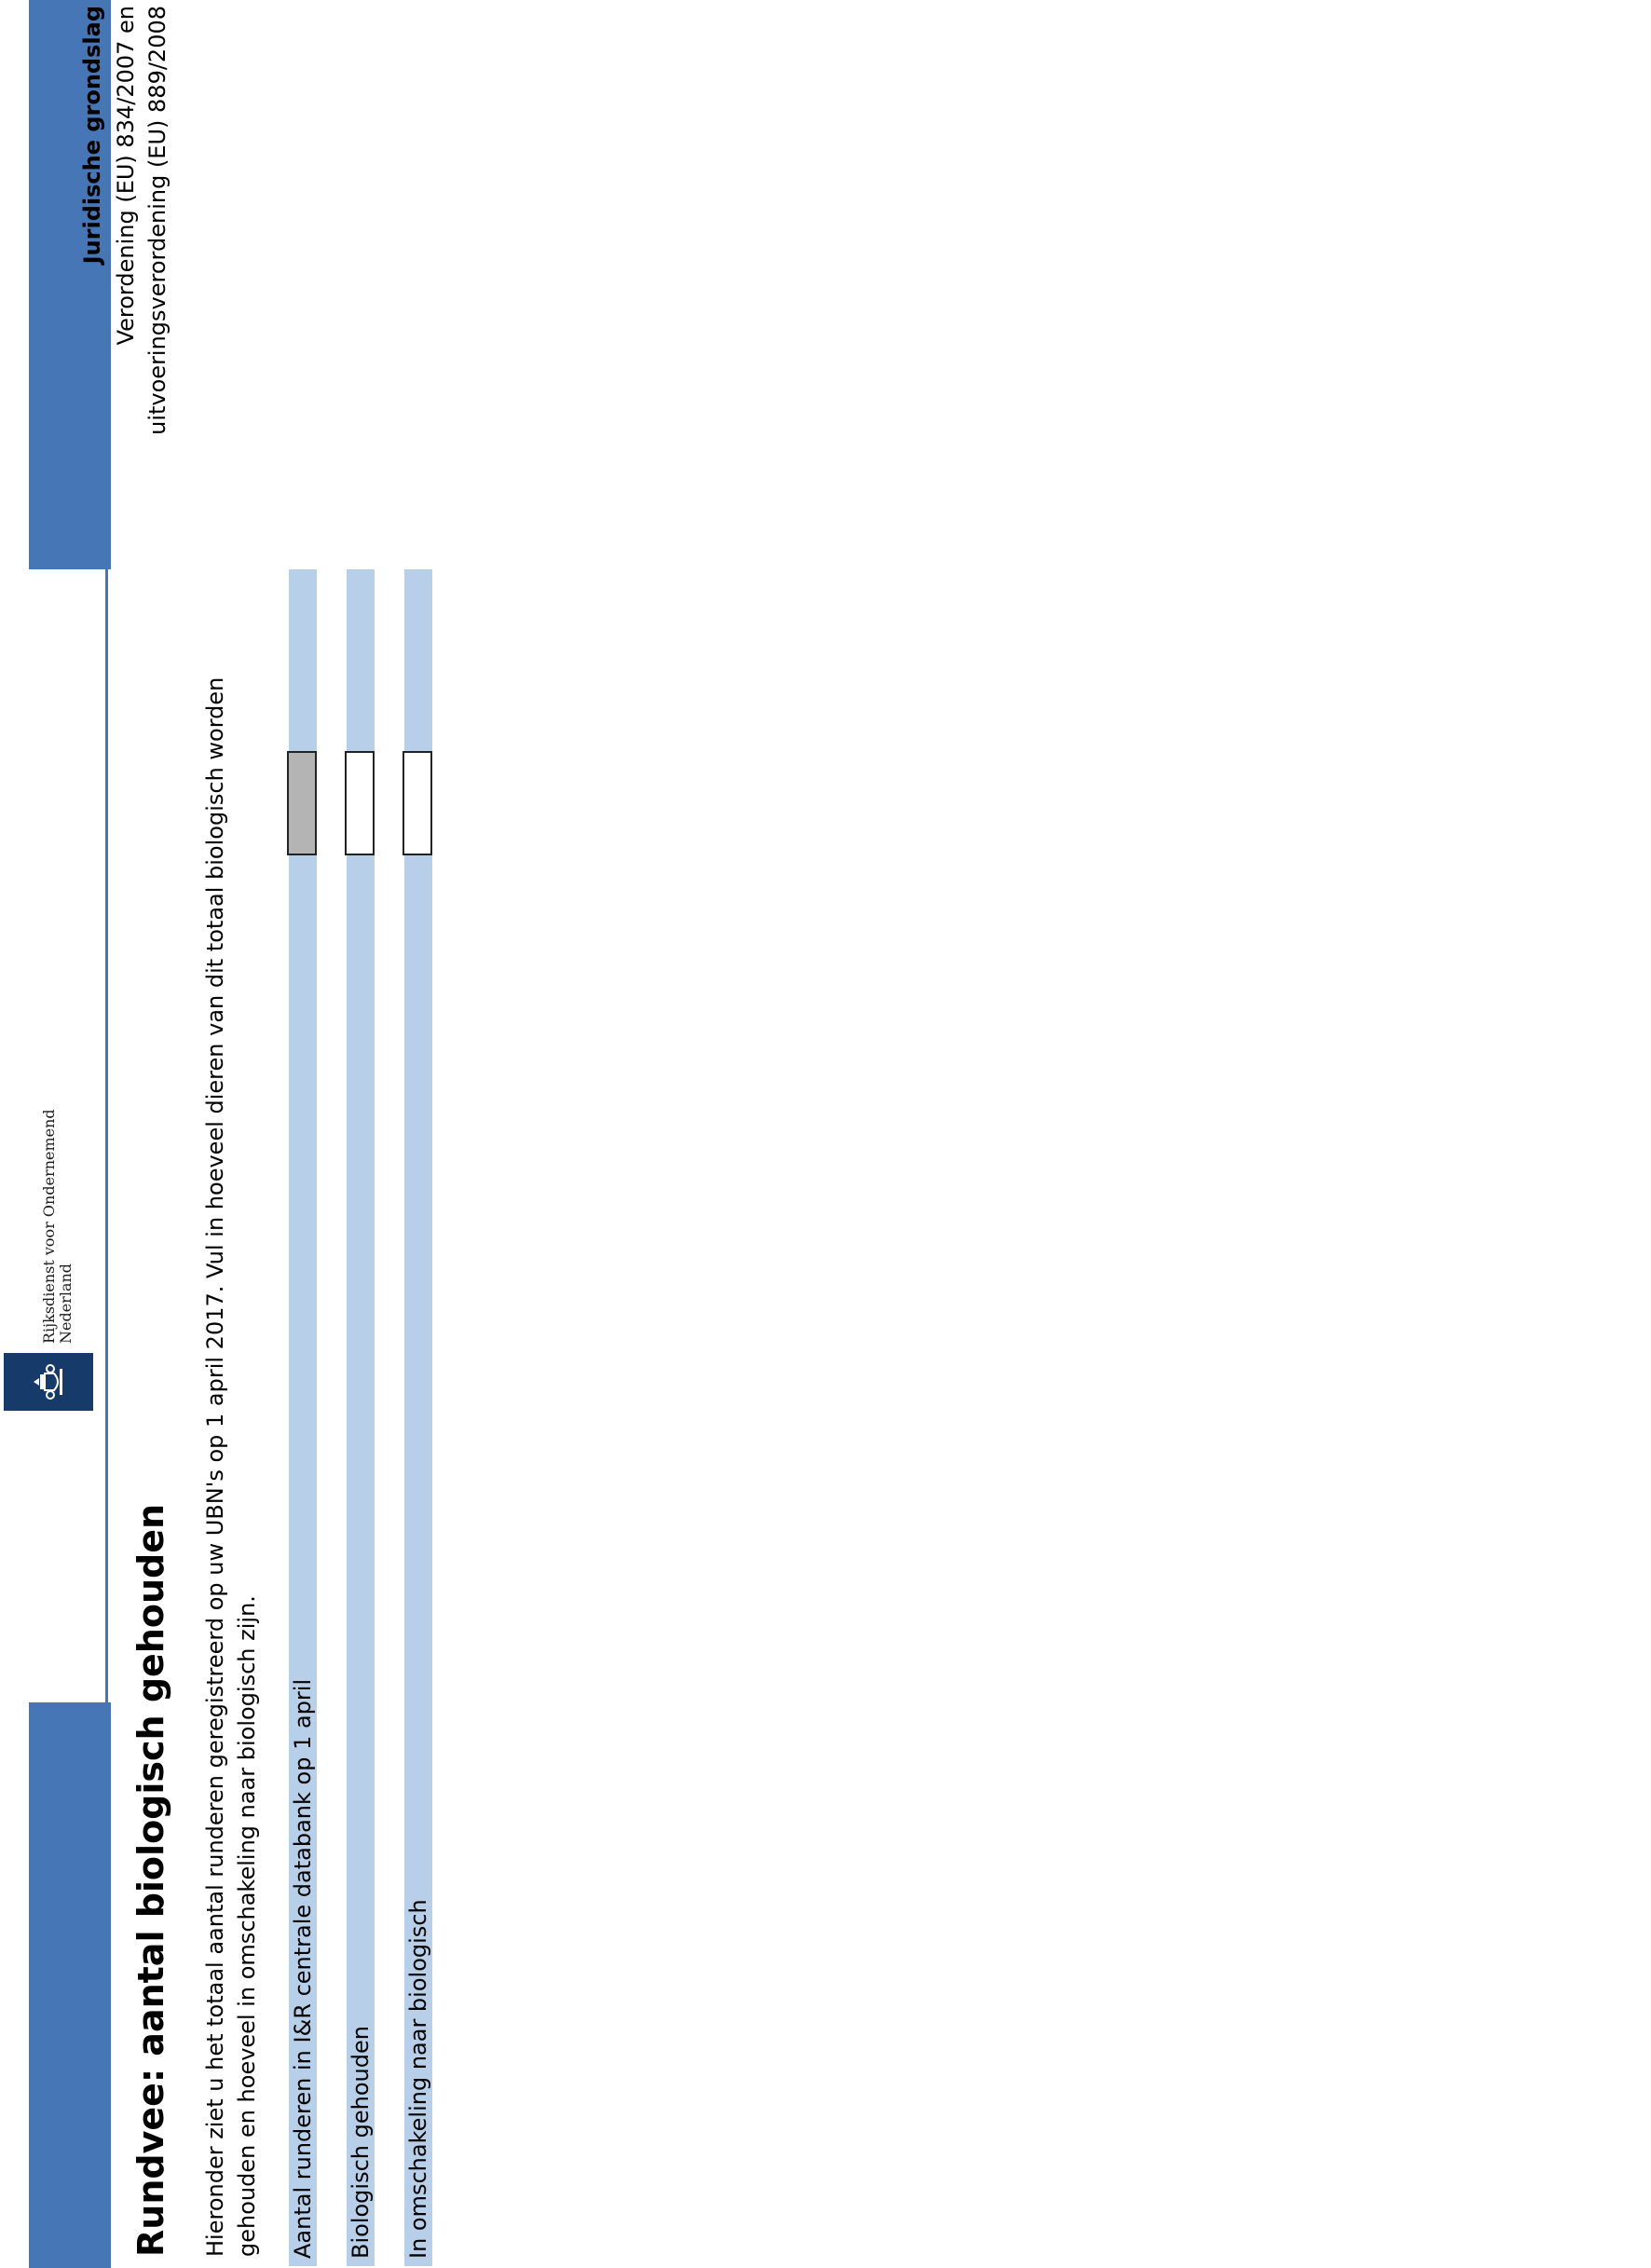 This screenshot has height=2268, width=1651. What do you see at coordinates (361, 2142) in the screenshot?
I see `row-label-organic: Biologisch gehouden` at bounding box center [361, 2142].